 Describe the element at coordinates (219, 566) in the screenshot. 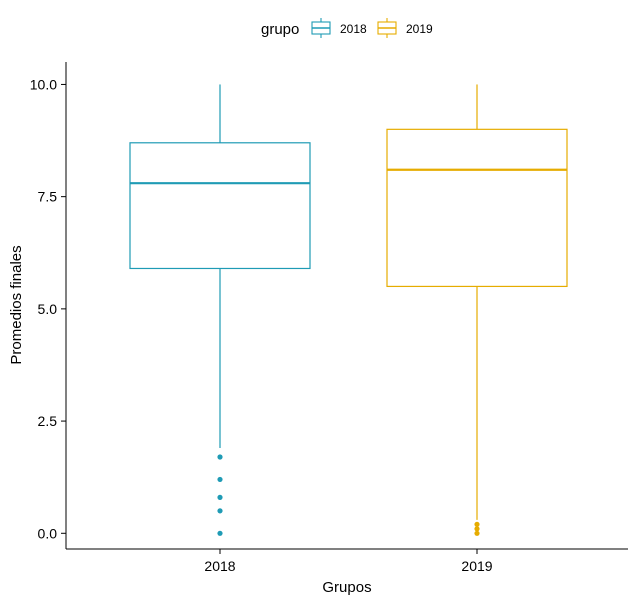

I see `x-tick-label: 2018` at that location.